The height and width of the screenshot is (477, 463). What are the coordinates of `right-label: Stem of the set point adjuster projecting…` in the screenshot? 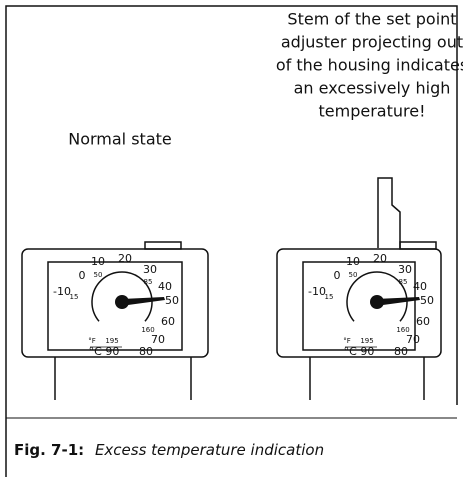 It's located at (369, 65).